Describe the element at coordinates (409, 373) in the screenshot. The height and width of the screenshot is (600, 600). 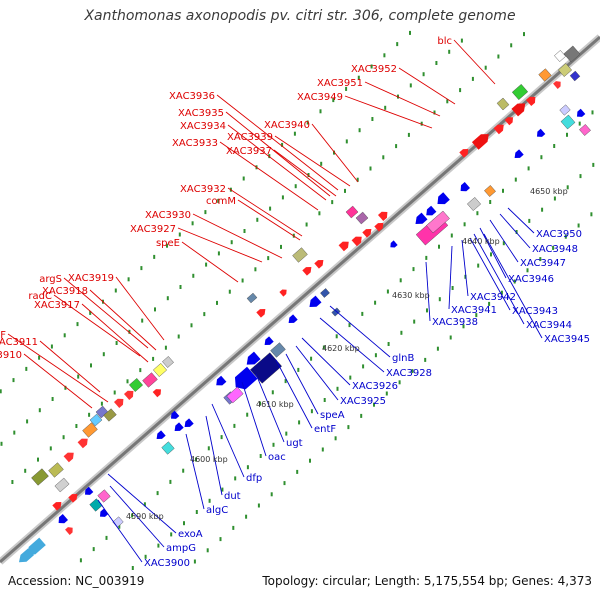
I see `gene-label: XAC3928` at that location.